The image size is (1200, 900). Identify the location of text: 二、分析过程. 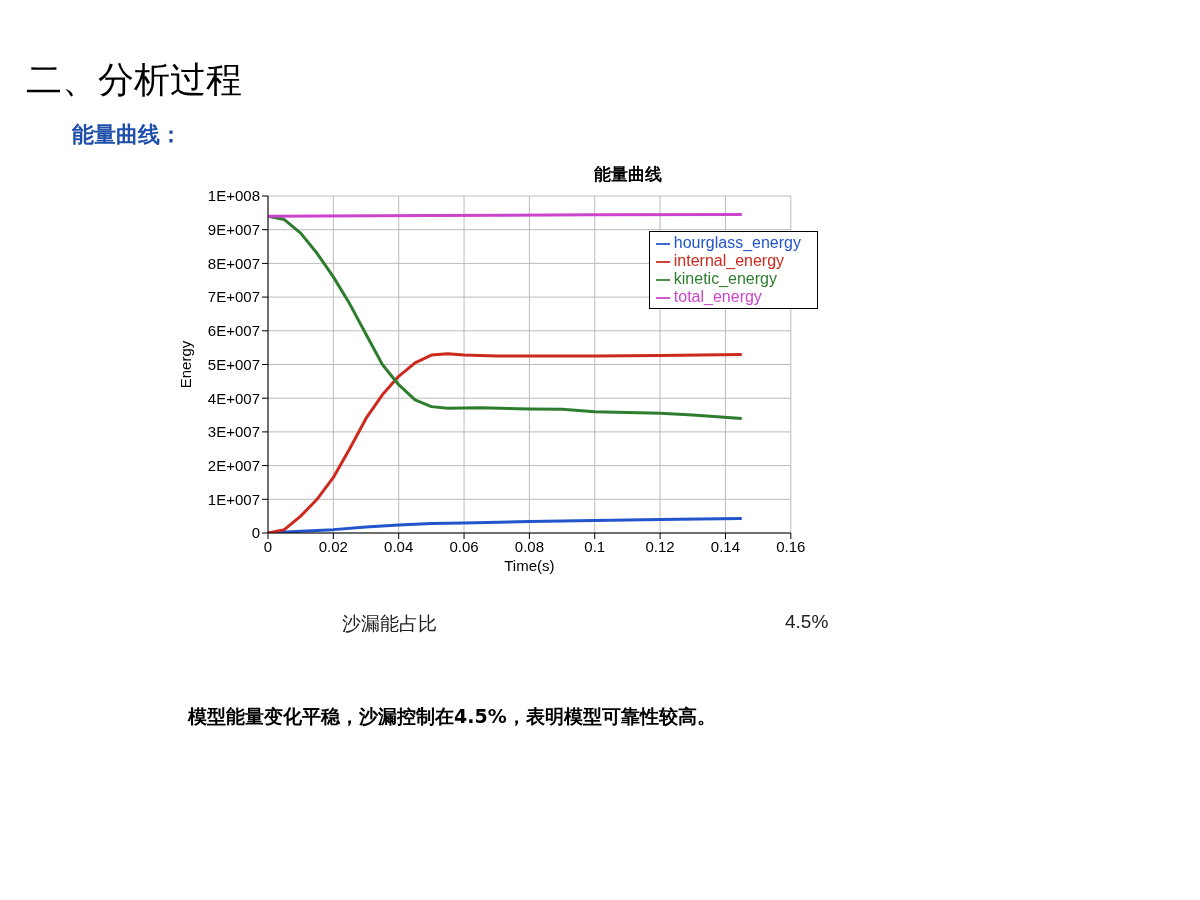
(134, 80).